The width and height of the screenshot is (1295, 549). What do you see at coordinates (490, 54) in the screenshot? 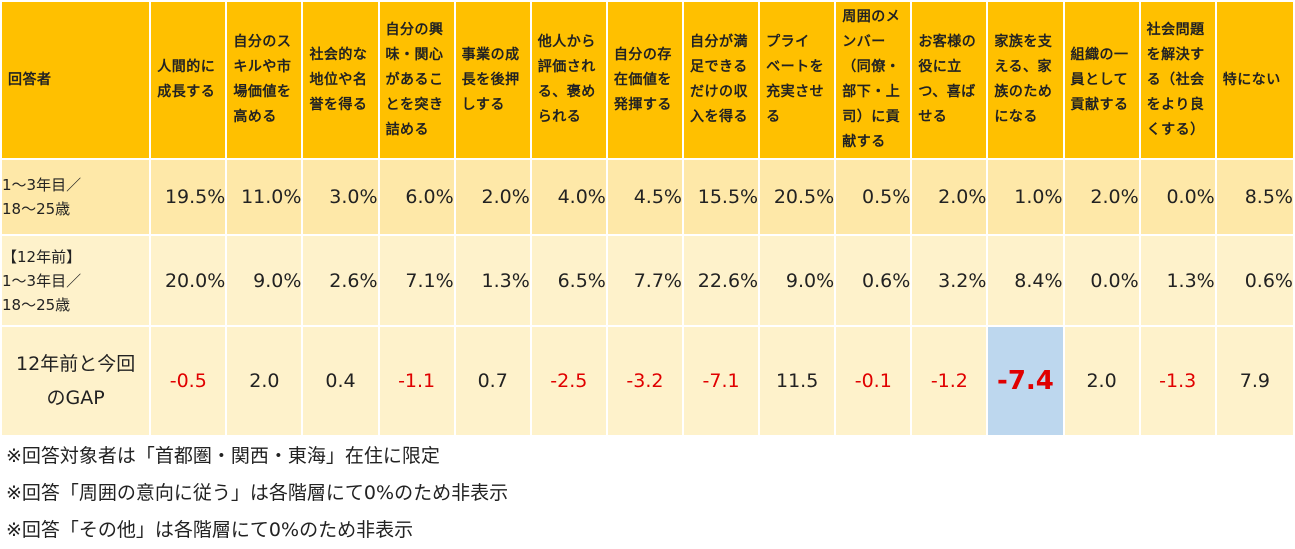
I see `header-text: 事業の成` at bounding box center [490, 54].